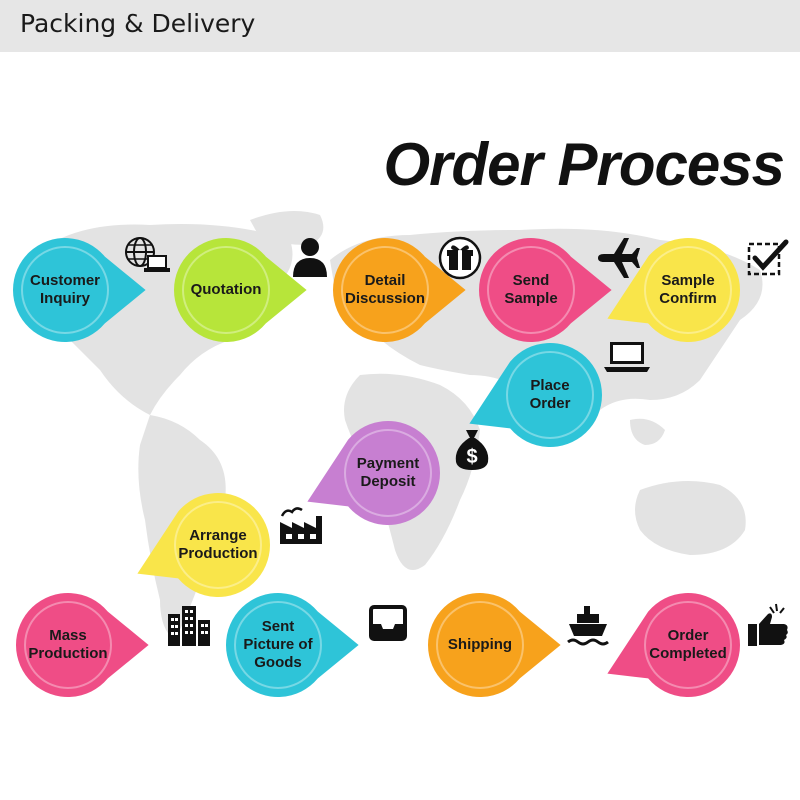  What do you see at coordinates (618, 258) in the screenshot?
I see `airplane-icon` at bounding box center [618, 258].